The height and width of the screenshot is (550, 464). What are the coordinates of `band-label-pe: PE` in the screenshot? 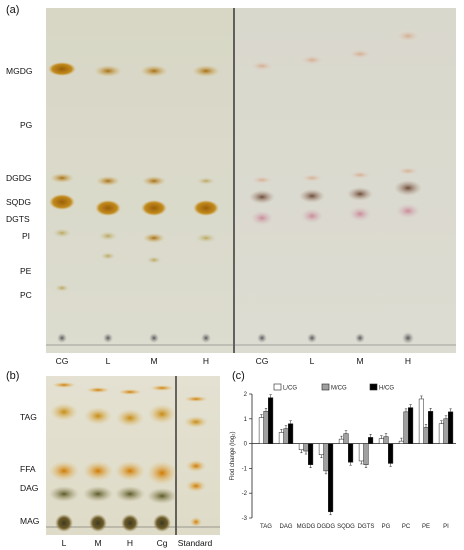 It's located at (26, 271).